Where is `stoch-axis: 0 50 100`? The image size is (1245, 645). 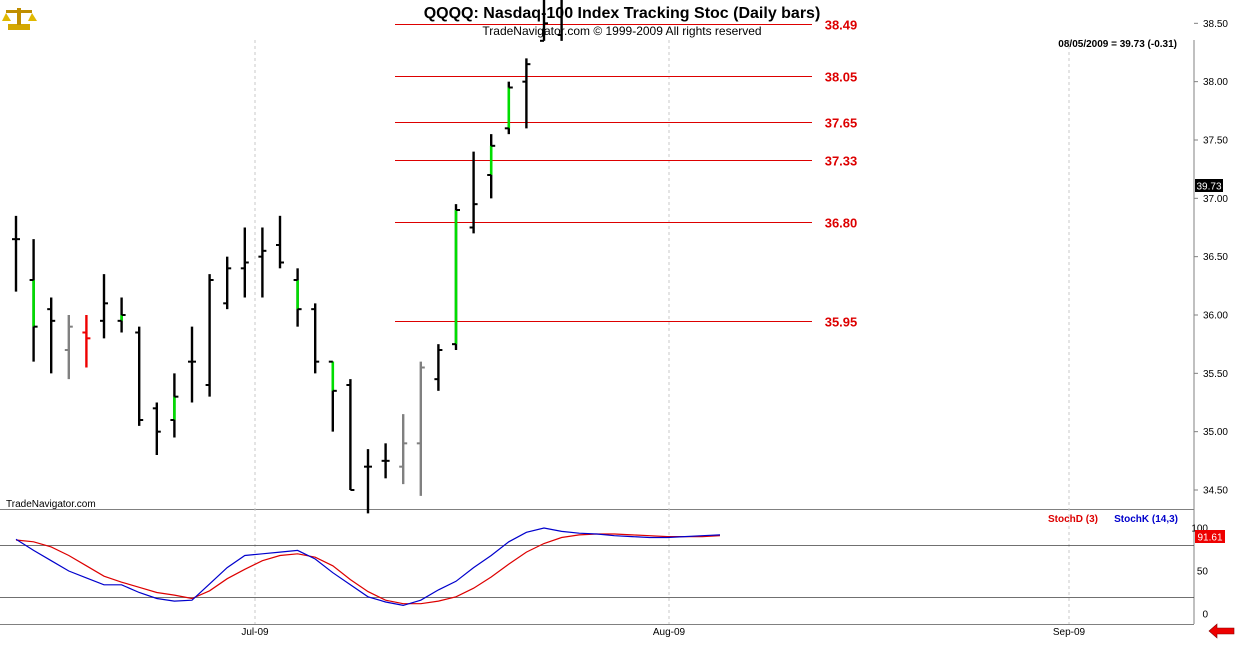 stoch-axis: 0 50 100 is located at coordinates (1199, 572).